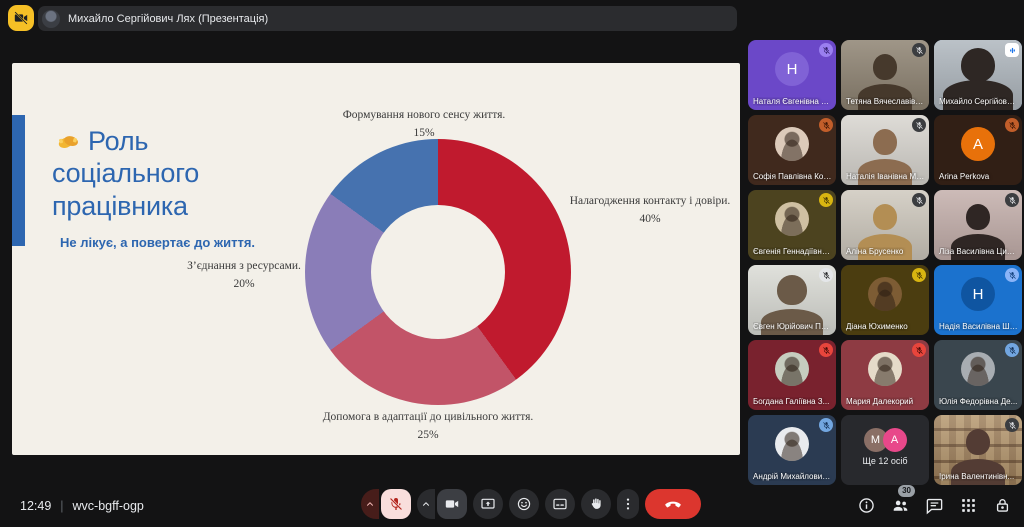  I want to click on camera-control, so click(442, 504).